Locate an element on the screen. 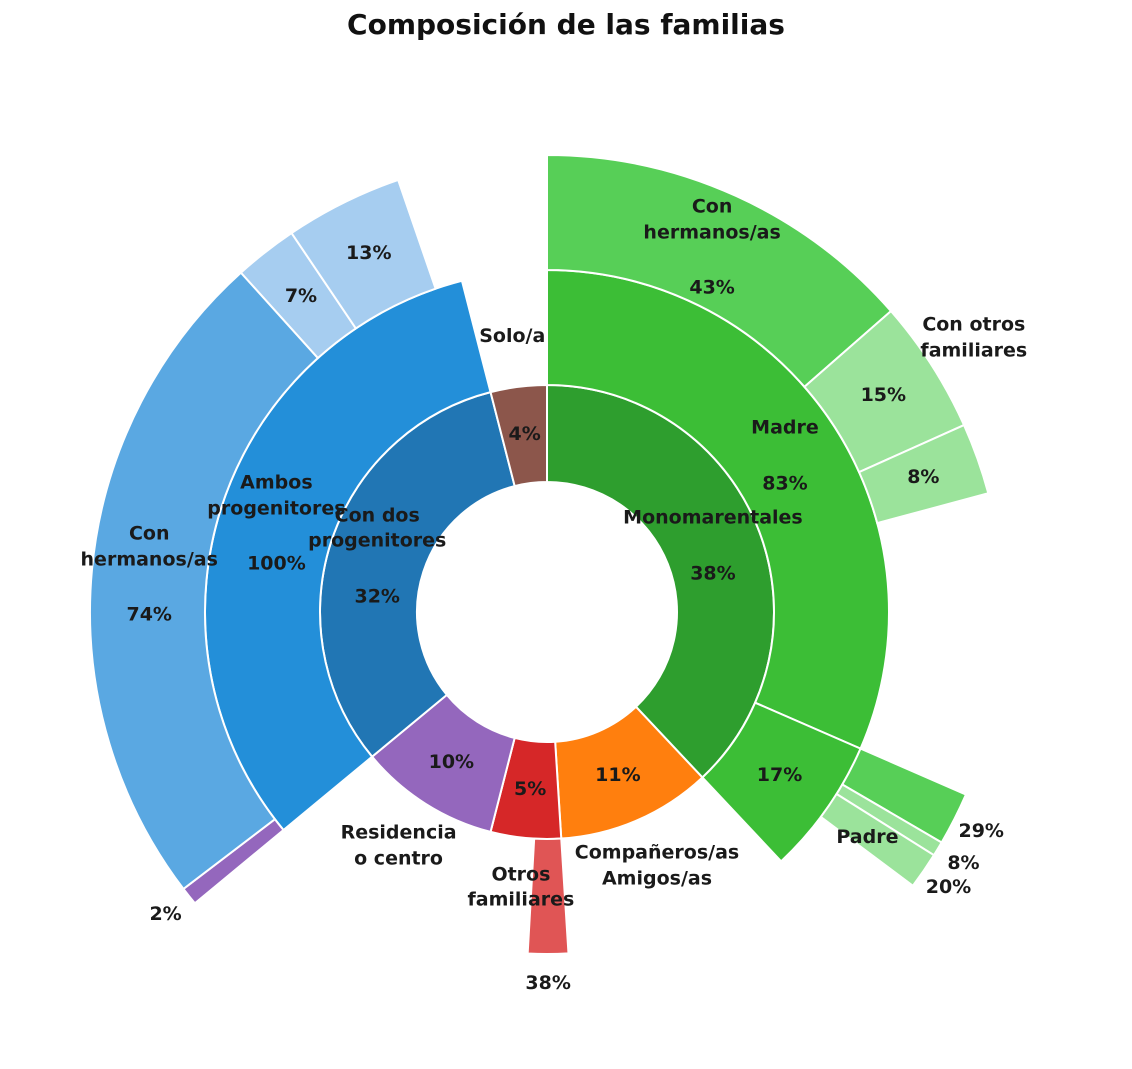 The width and height of the screenshot is (1132, 1069). segment-value: 83% is located at coordinates (785, 483).